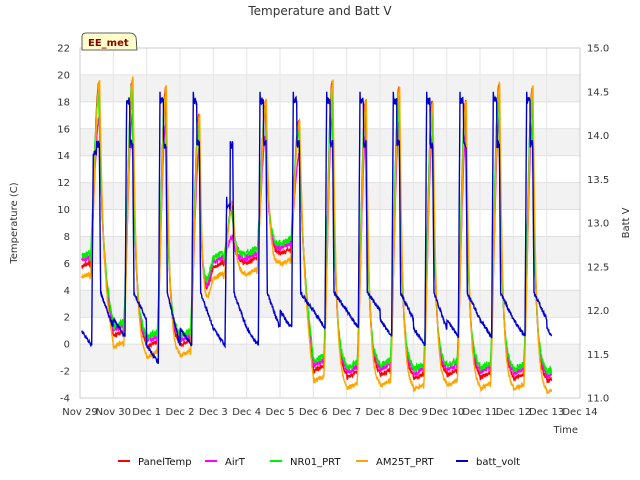 The height and width of the screenshot is (480, 640). I want to click on legend-item: NR01_PRT, so click(305, 462).